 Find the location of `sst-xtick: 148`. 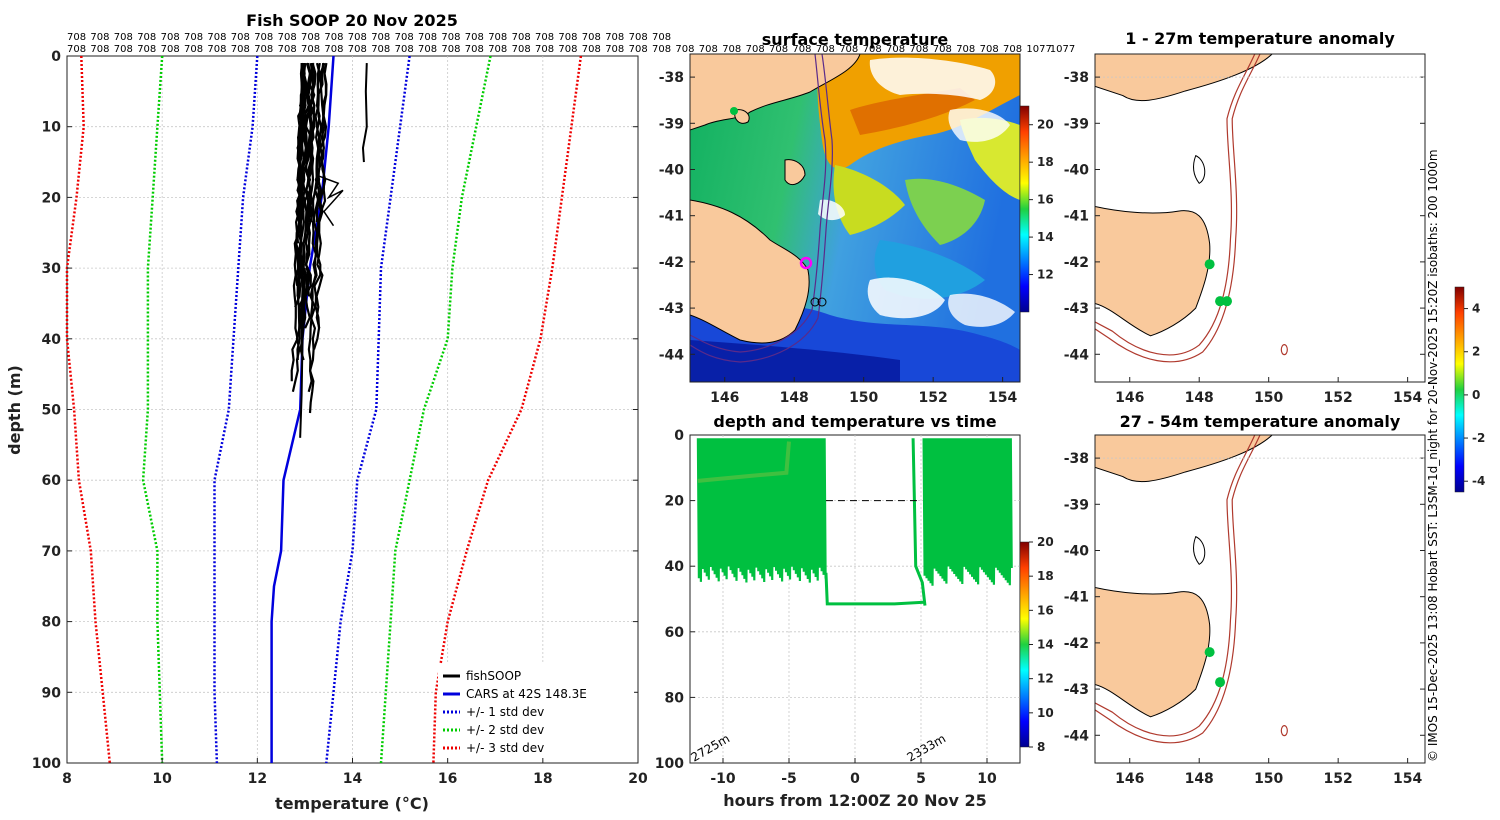

sst-xtick: 148 is located at coordinates (794, 398).